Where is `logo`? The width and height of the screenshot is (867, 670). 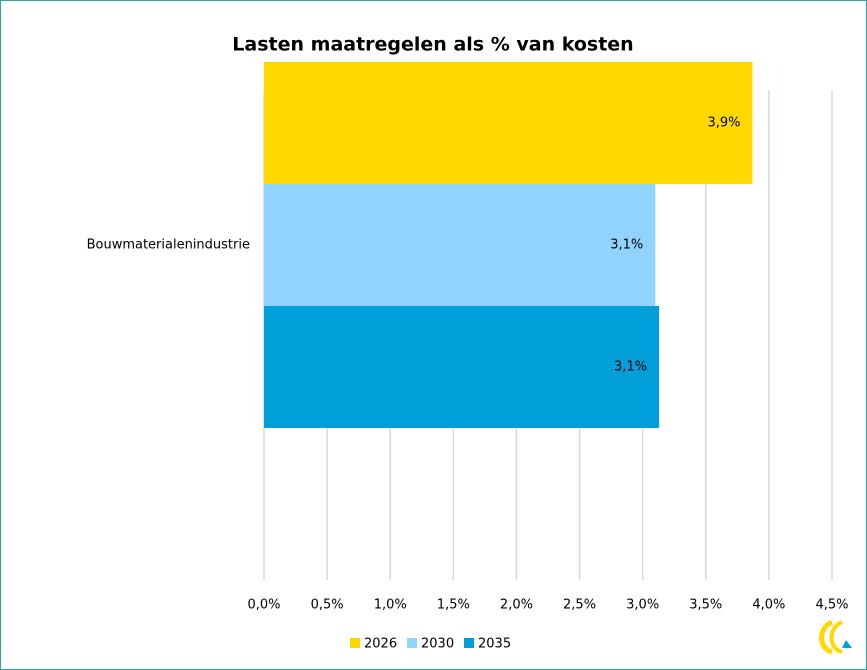 logo is located at coordinates (835, 637).